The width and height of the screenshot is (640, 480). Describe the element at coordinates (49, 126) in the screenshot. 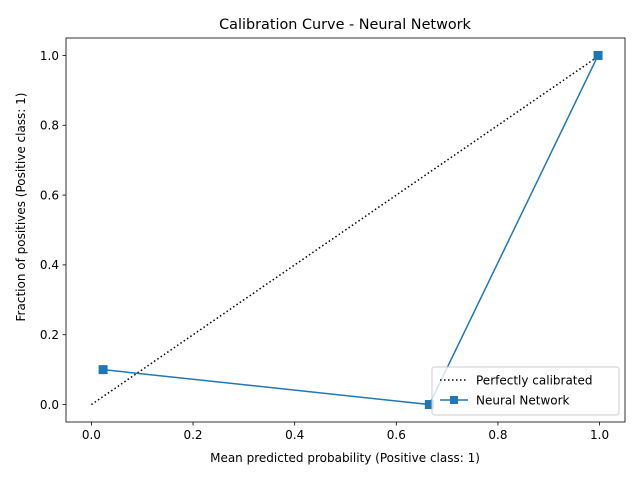

I see `y-tick-label: 0.8` at that location.